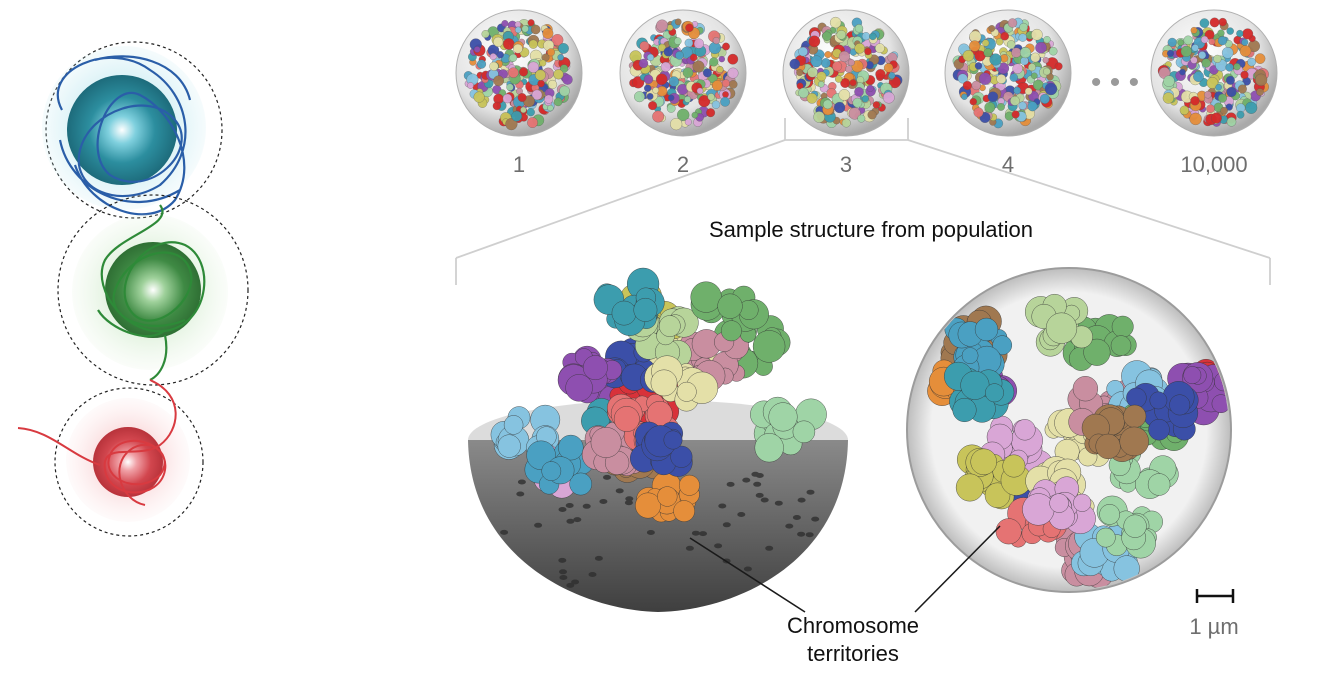  I want to click on chromosome-schematic, so click(133, 289).